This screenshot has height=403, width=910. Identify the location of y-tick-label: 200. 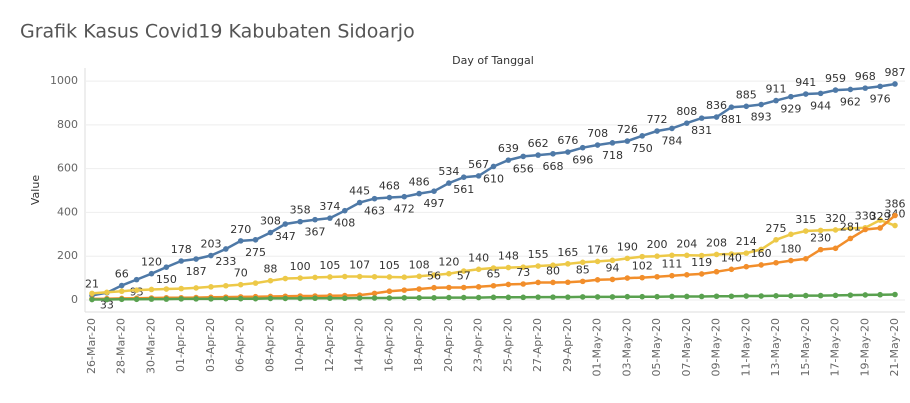
(67, 255).